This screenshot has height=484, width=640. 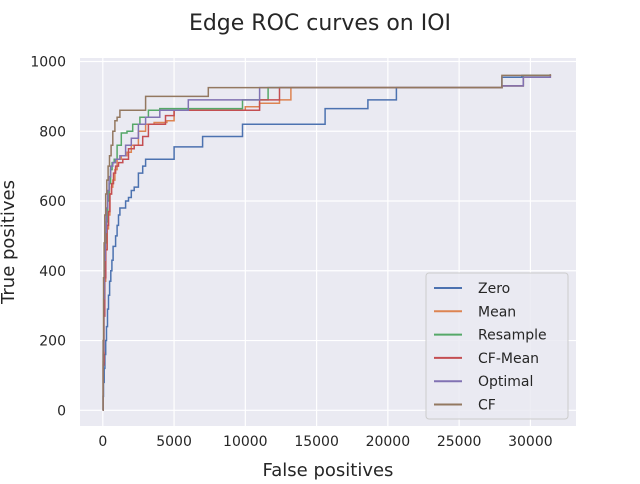 I want to click on x-tick-labels: 0 5000 10000 15000 20000 25000 30000, so click(x=325, y=442).